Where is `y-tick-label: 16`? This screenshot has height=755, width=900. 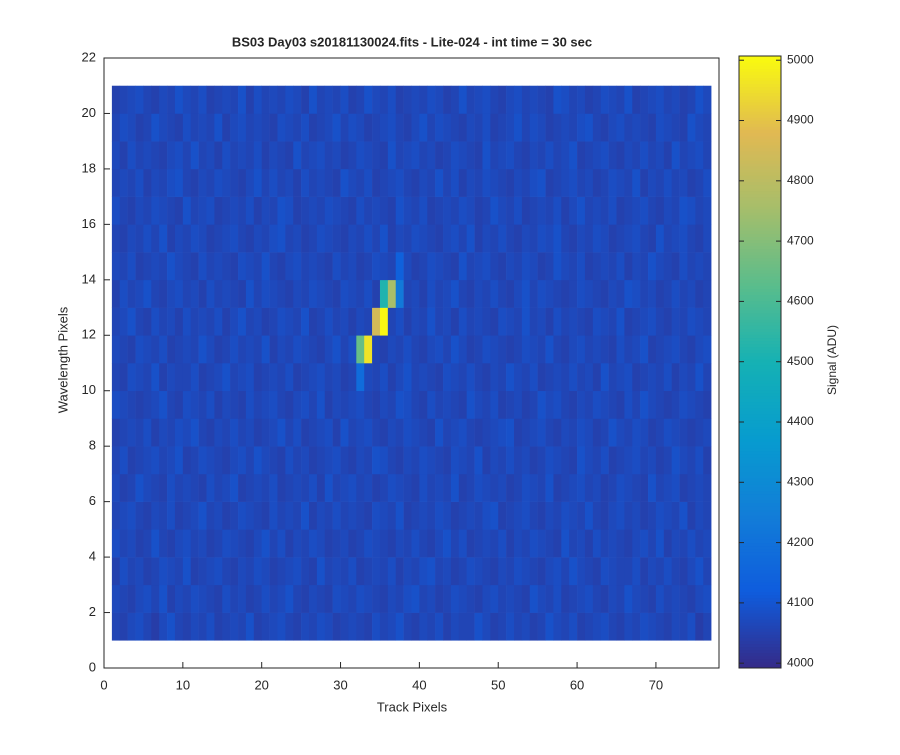 y-tick-label: 16 is located at coordinates (89, 223).